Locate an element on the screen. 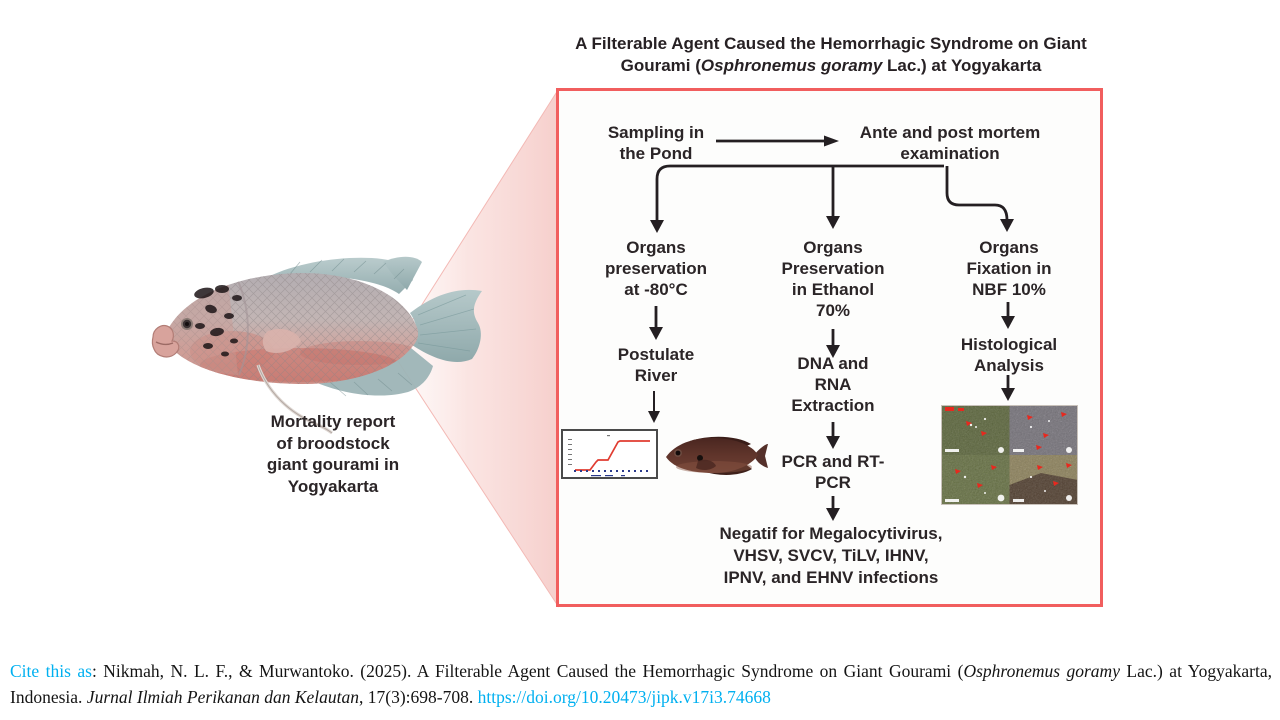 The image size is (1280, 720). step-histological-analysis: Histological Analysis is located at coordinates (1009, 355).